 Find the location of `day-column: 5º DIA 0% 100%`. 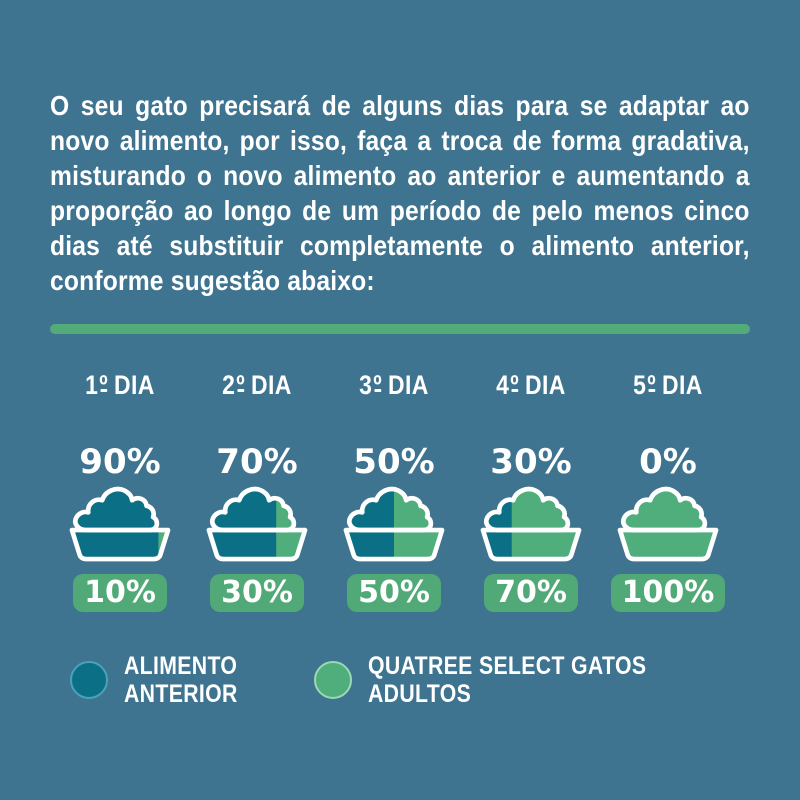

day-column: 5º DIA 0% 100% is located at coordinates (668, 491).